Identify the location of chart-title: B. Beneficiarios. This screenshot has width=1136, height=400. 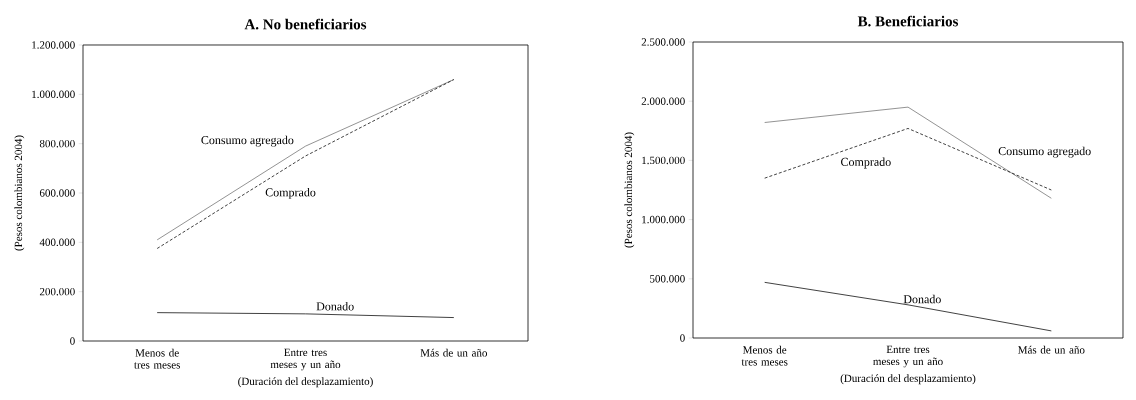
(908, 21).